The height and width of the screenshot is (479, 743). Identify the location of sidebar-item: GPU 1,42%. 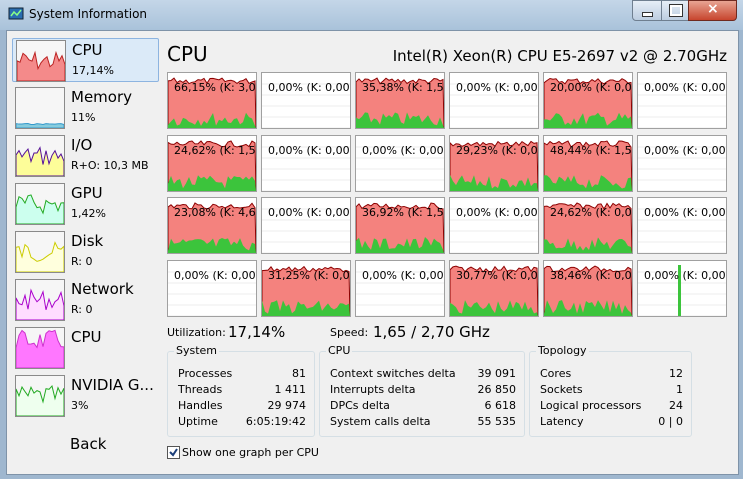
(84, 203).